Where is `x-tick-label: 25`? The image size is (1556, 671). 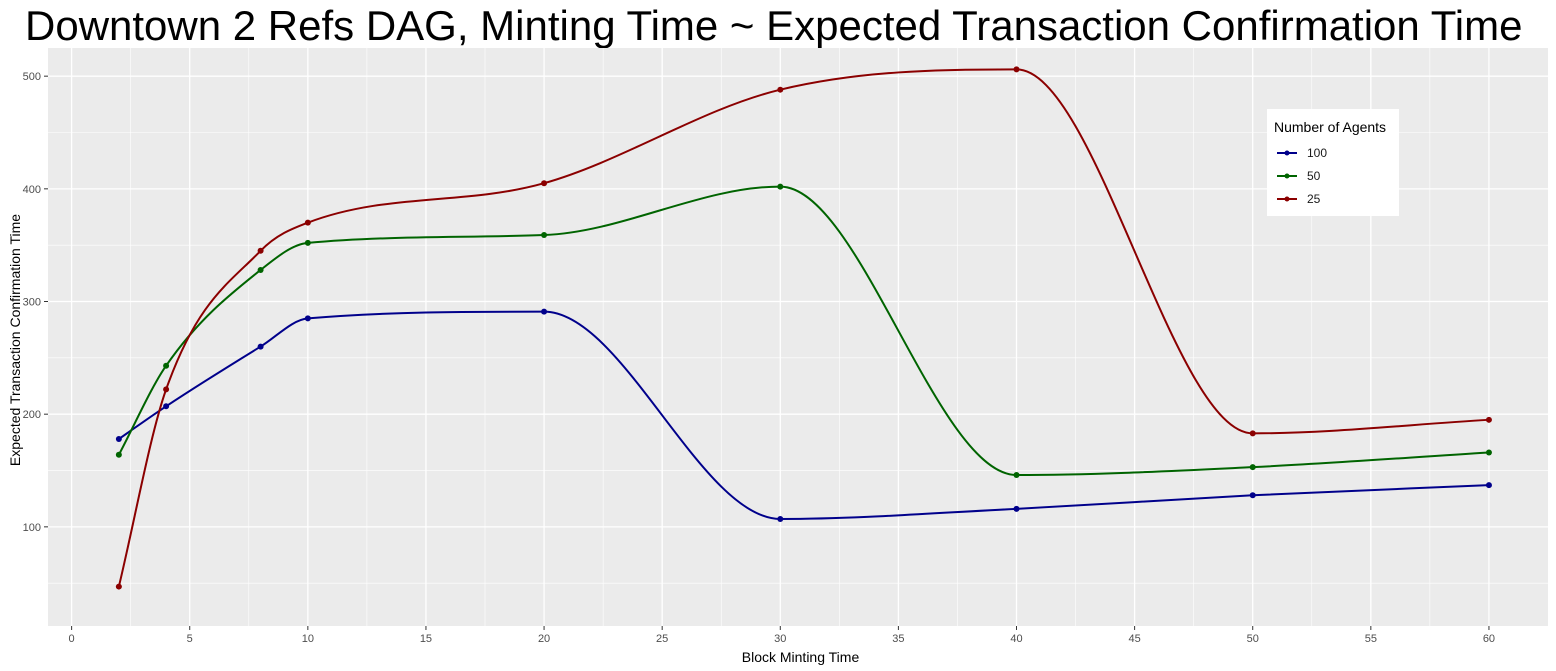 x-tick-label: 25 is located at coordinates (662, 639).